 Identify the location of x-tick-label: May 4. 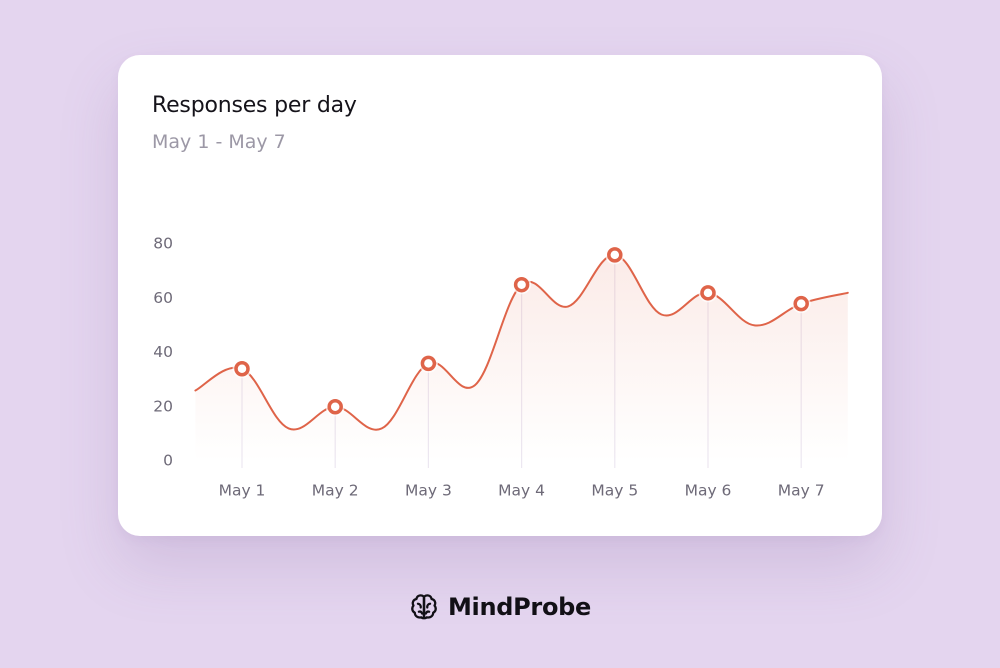
(521, 491).